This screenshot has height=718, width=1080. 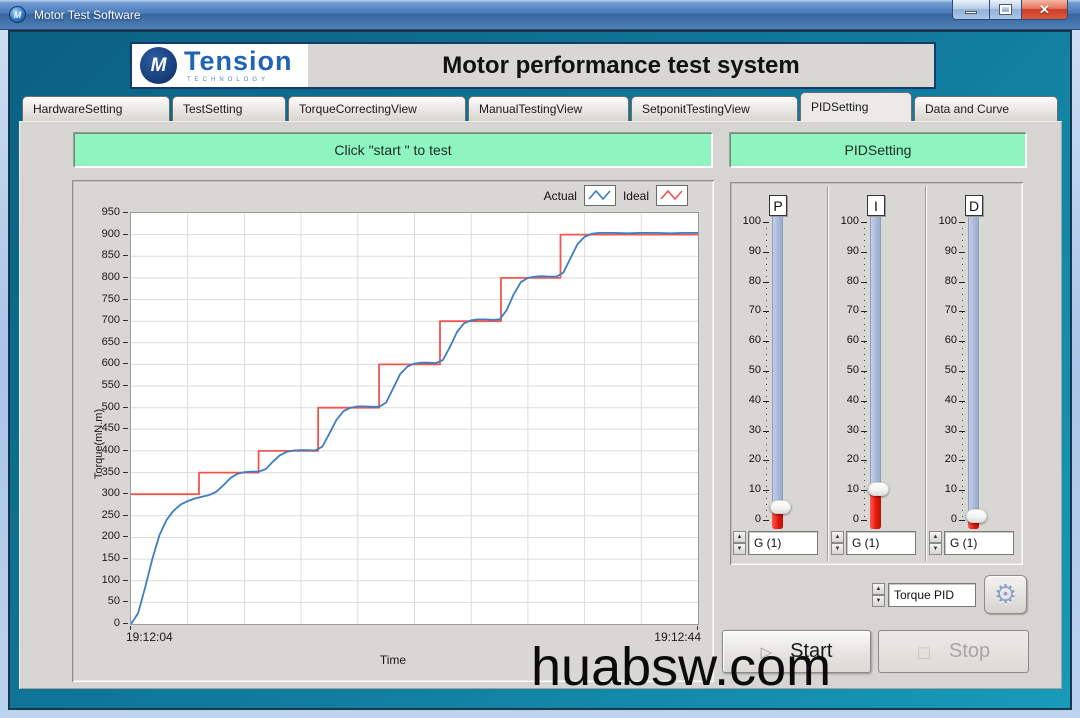 I want to click on close-button: ✕, so click(x=1044, y=10).